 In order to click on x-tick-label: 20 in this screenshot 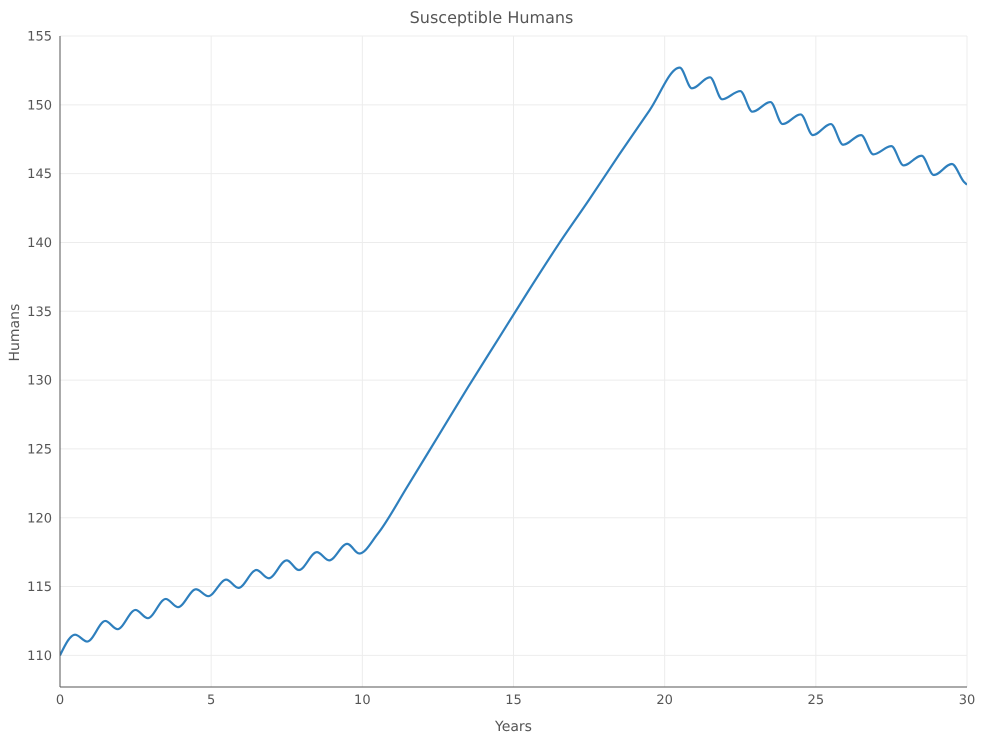, I will do `click(664, 700)`.